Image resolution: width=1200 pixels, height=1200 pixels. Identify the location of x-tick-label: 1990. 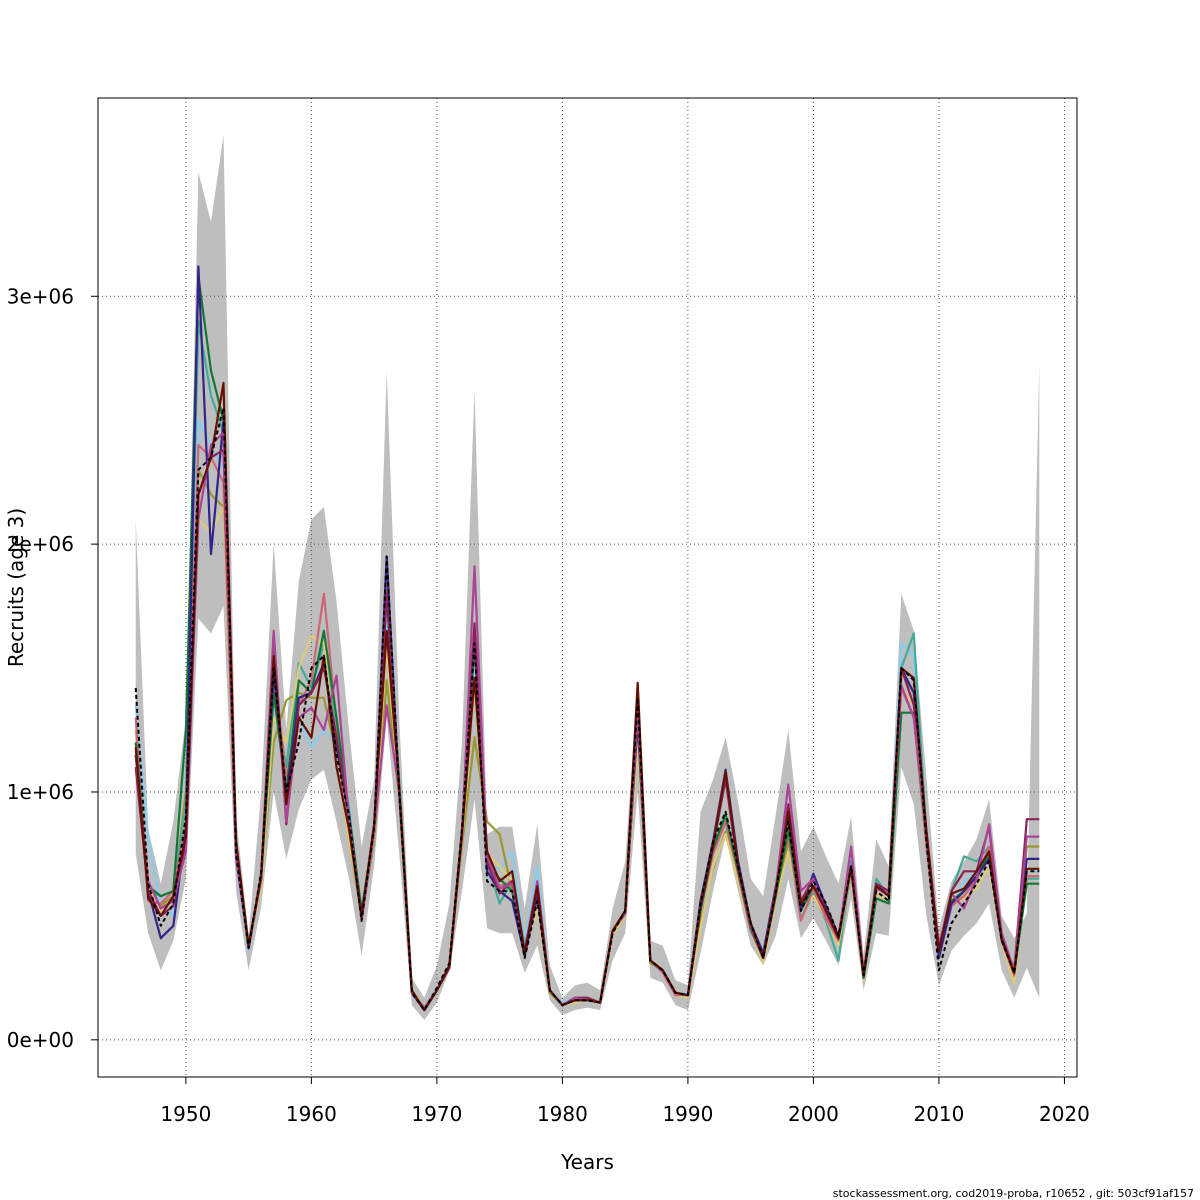
(687, 1114).